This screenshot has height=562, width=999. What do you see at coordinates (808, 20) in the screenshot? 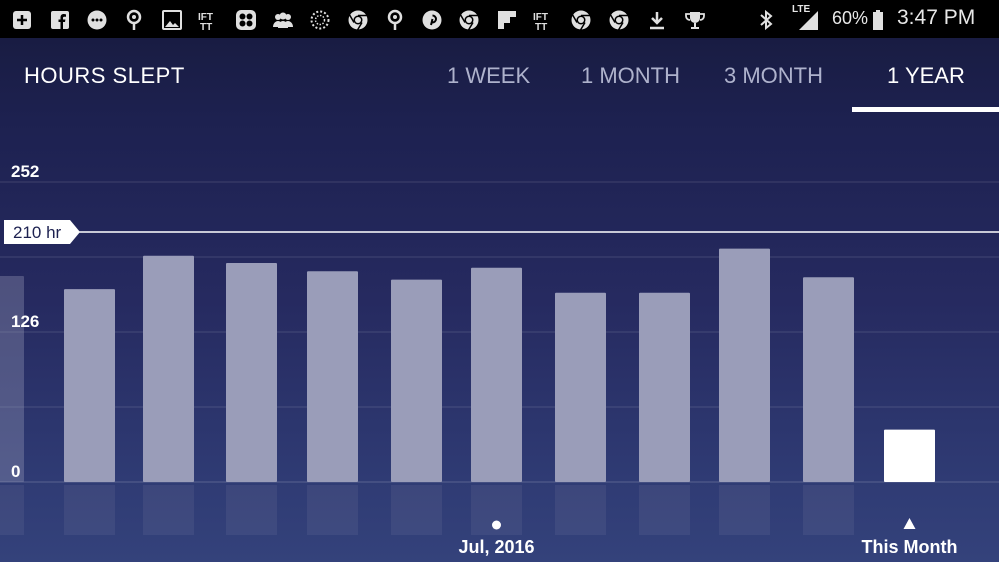
I see `lte-signal-icon` at bounding box center [808, 20].